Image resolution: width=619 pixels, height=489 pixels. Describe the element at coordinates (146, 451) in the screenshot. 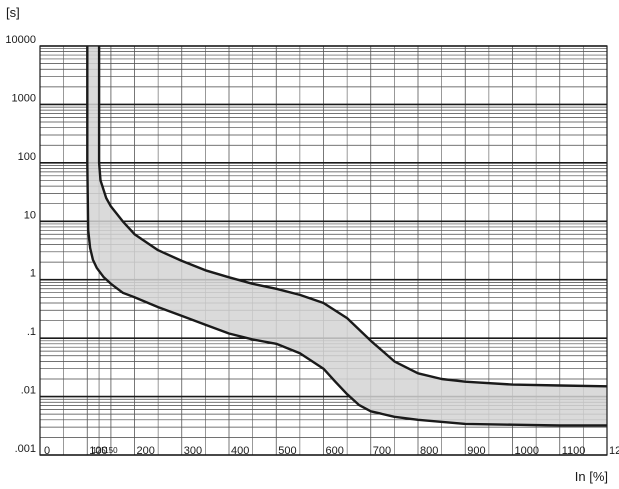

I see `x-tick-label: 200` at that location.